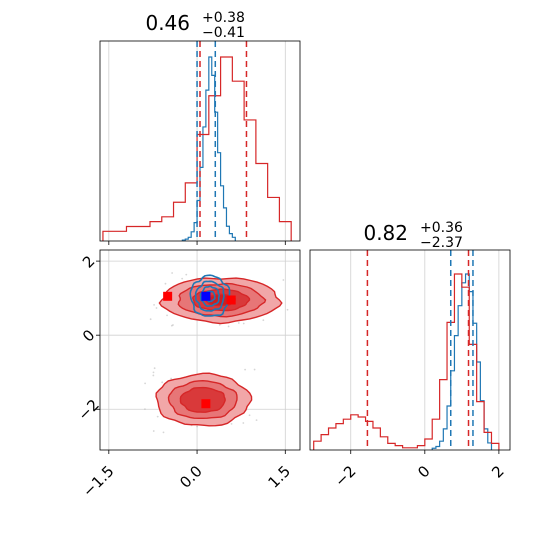 This screenshot has height=550, width=550. What do you see at coordinates (191, 477) in the screenshot?
I see `tick-label-x-1: 0.0` at bounding box center [191, 477].